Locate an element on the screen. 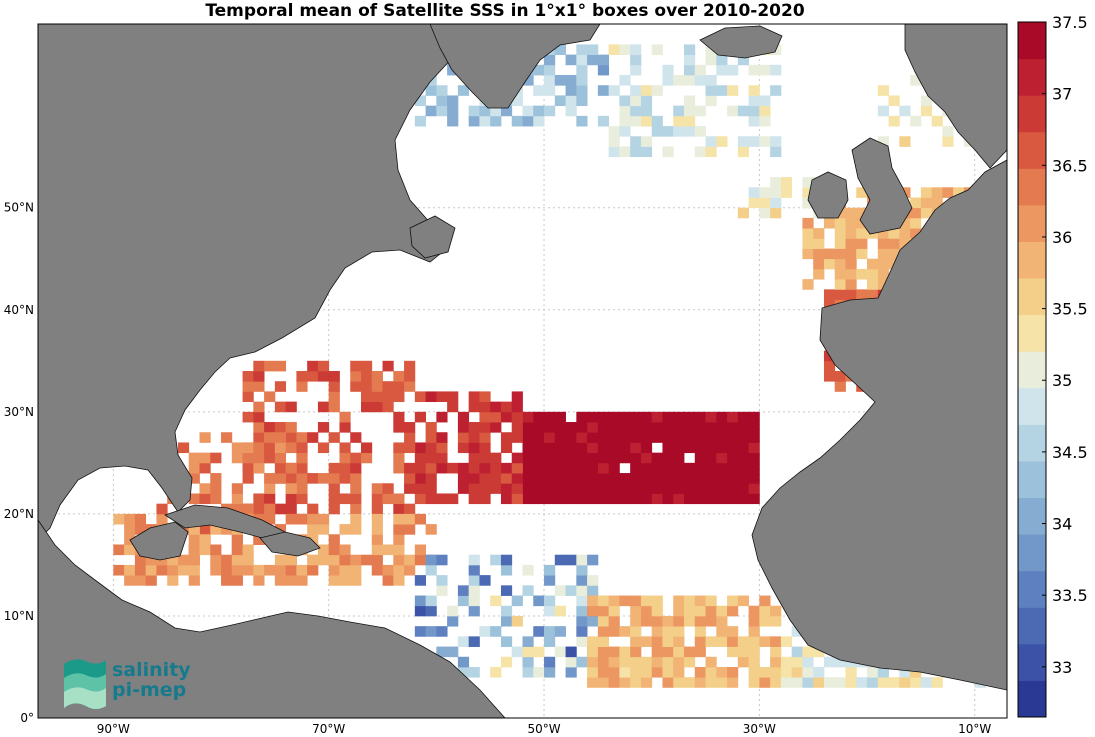 The height and width of the screenshot is (737, 1095). colorbar-tick-labels: 33 33.5 34 34.5 35 35.5 36 36.5 37 37.5 is located at coordinates (1065, 345).